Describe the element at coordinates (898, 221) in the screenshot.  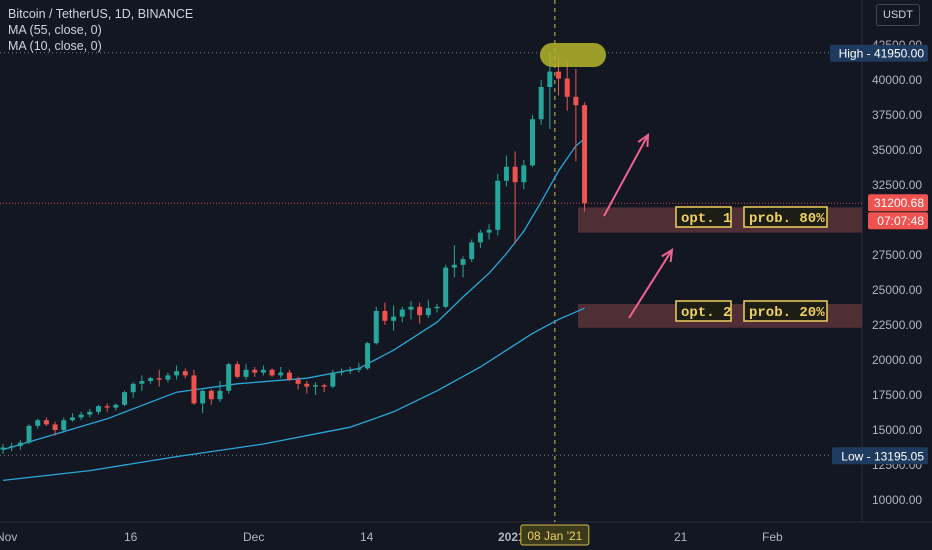
I see `countdown-badge-bg` at that location.